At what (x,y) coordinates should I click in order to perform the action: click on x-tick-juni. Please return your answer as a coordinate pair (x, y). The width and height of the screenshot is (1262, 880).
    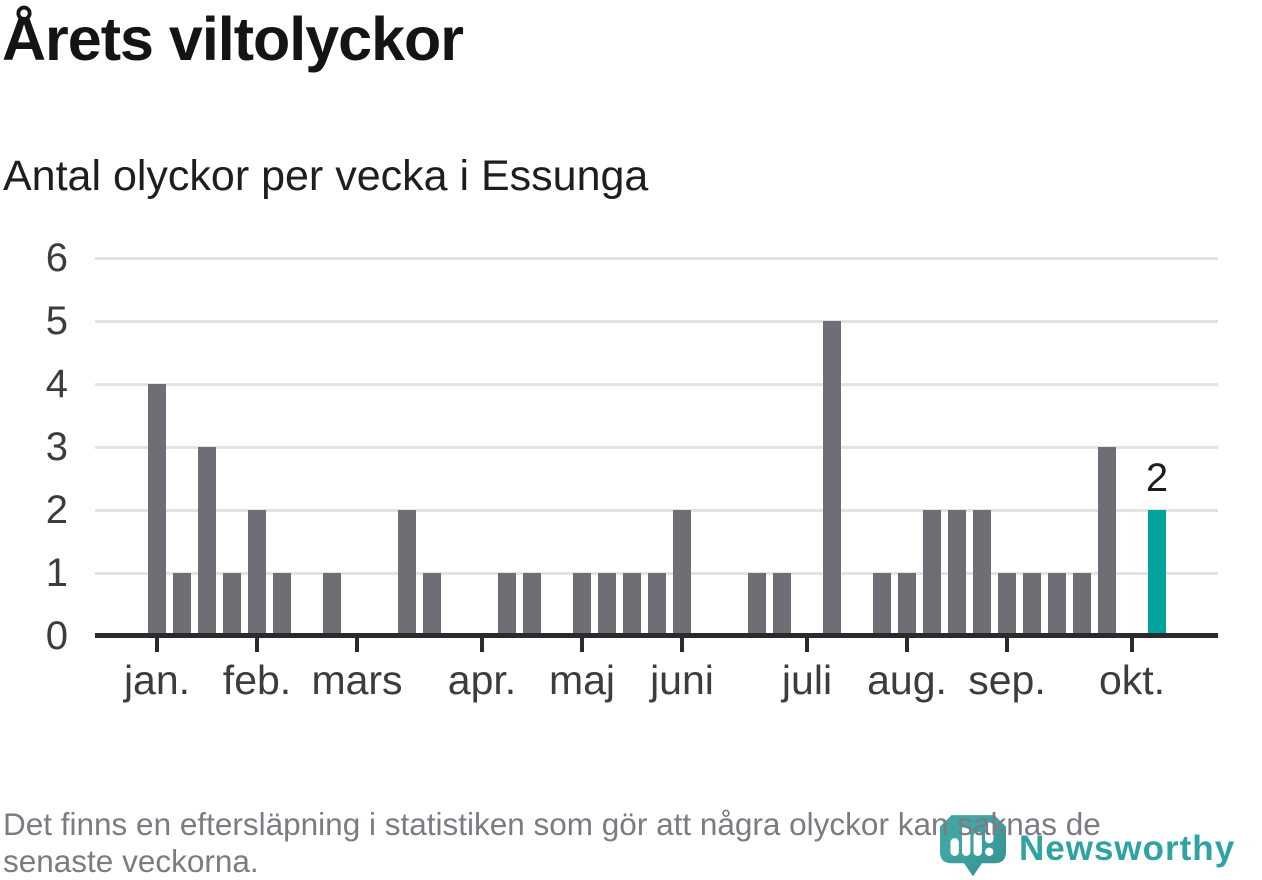
    Looking at the image, I should click on (682, 645).